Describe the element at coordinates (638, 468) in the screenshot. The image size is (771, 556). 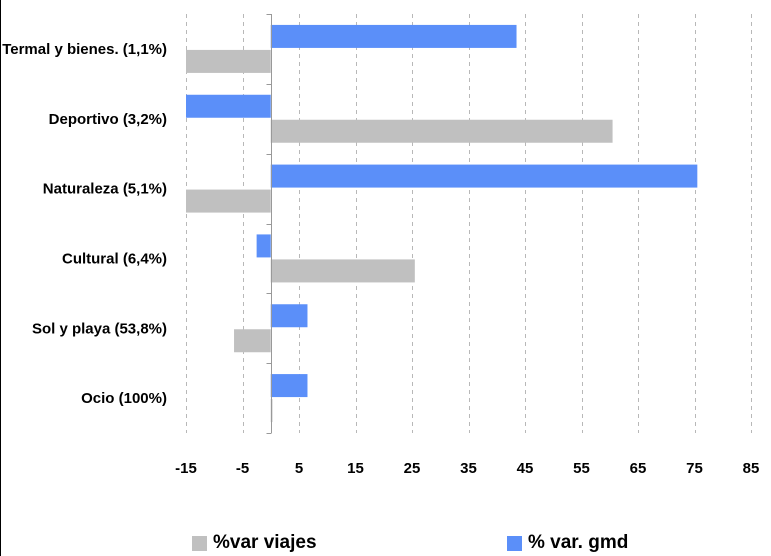
I see `tick-label-8: 65` at that location.